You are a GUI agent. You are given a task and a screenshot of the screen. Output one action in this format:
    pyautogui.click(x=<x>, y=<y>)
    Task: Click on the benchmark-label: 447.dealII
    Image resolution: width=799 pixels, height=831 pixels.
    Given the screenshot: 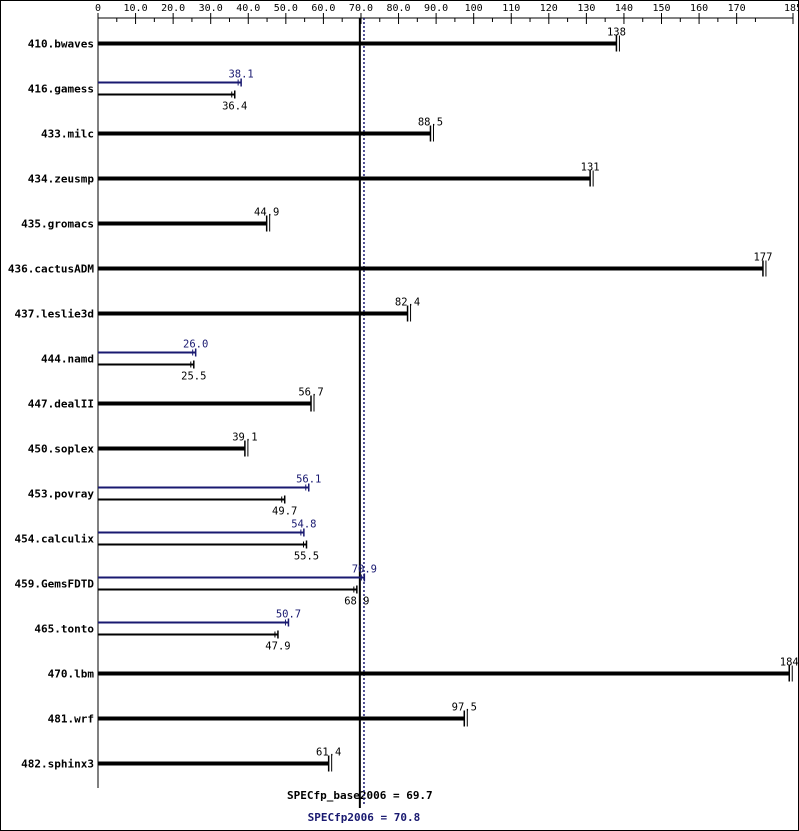 What is the action you would take?
    pyautogui.click(x=61, y=404)
    